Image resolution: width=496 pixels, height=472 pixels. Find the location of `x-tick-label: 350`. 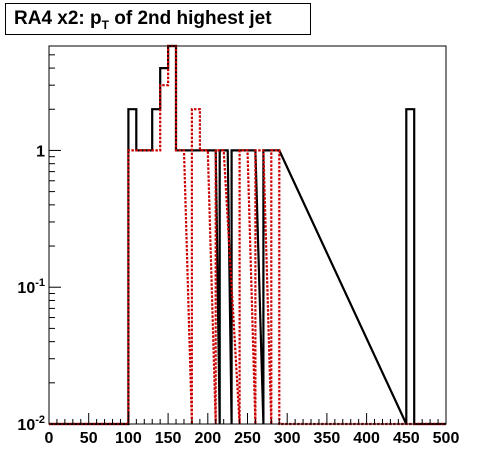

x-tick-label: 350 is located at coordinates (327, 438).